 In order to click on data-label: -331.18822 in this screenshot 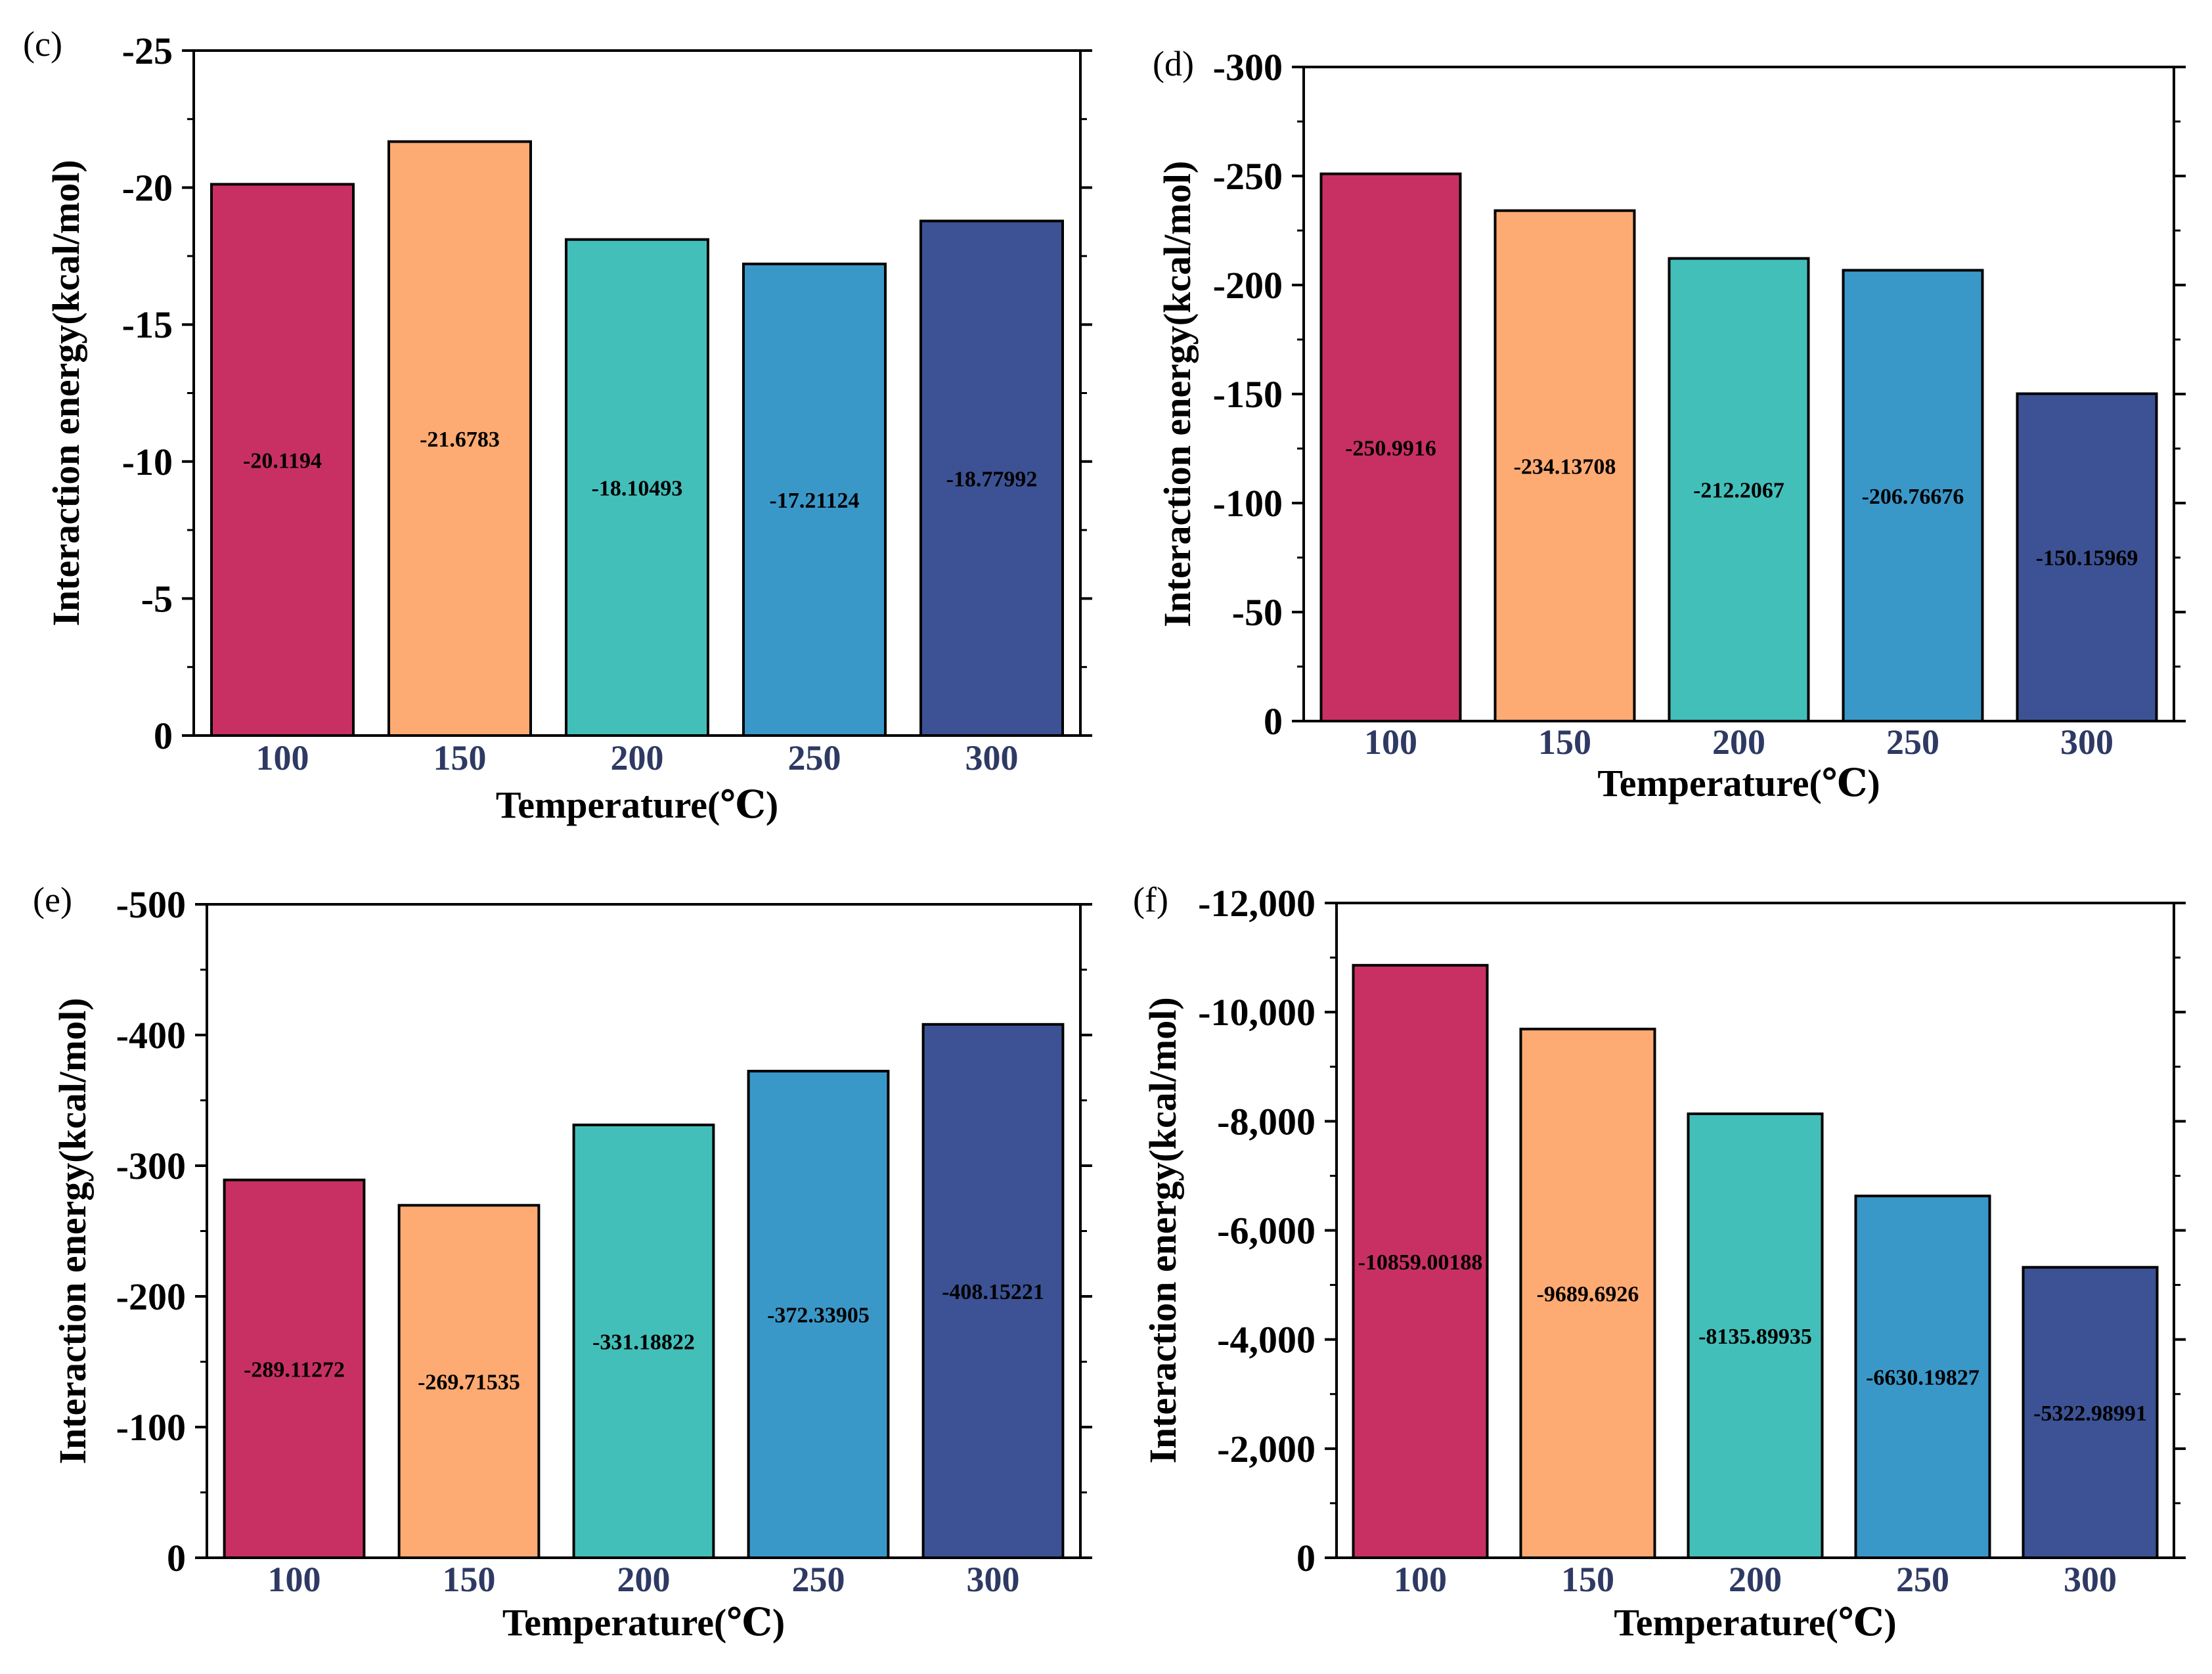, I will do `click(643, 1343)`.